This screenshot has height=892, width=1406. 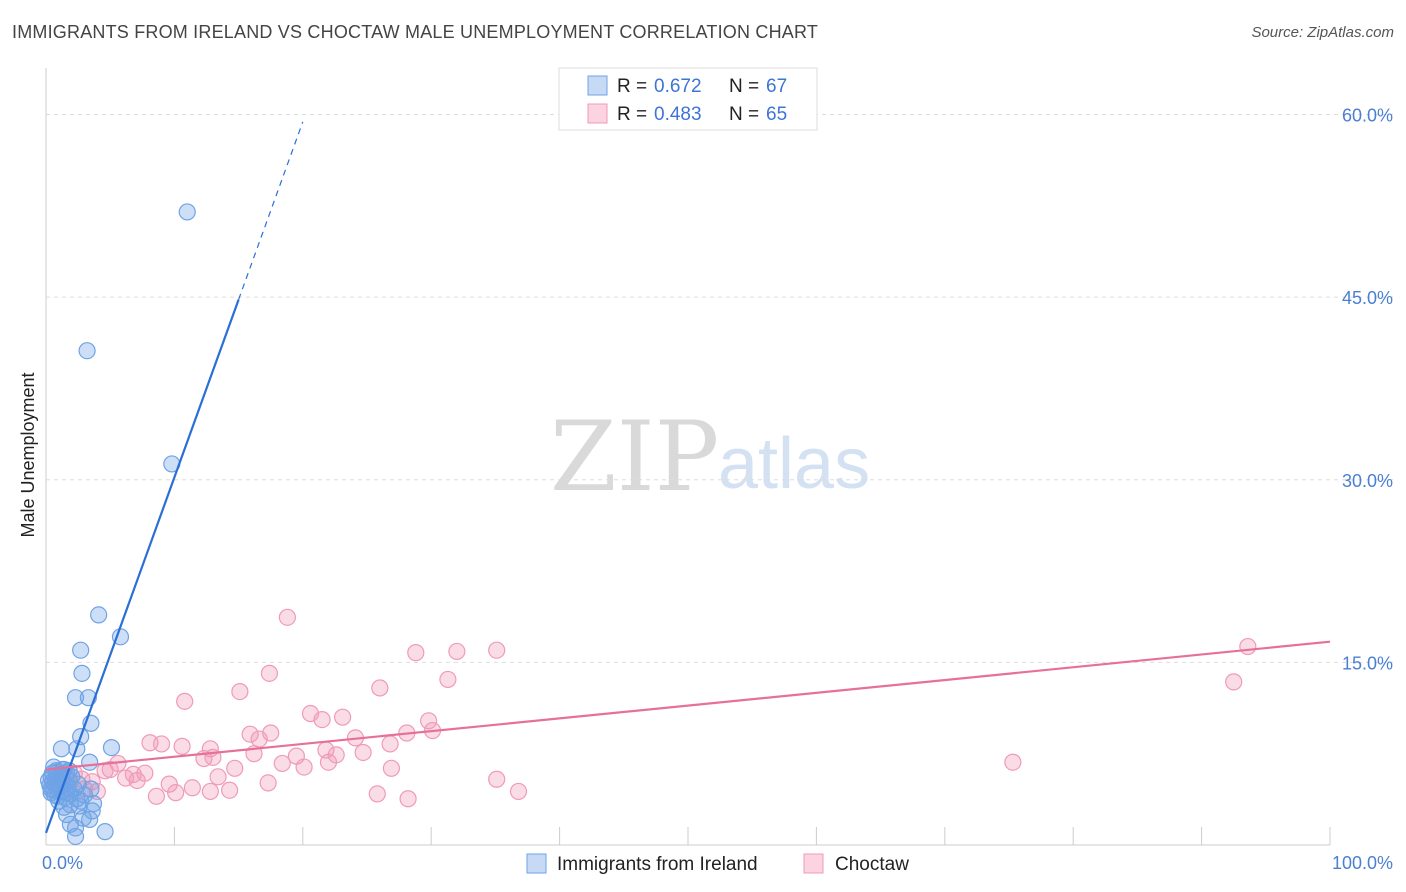 I want to click on legend-choctaw-swatch, so click(x=813, y=863).